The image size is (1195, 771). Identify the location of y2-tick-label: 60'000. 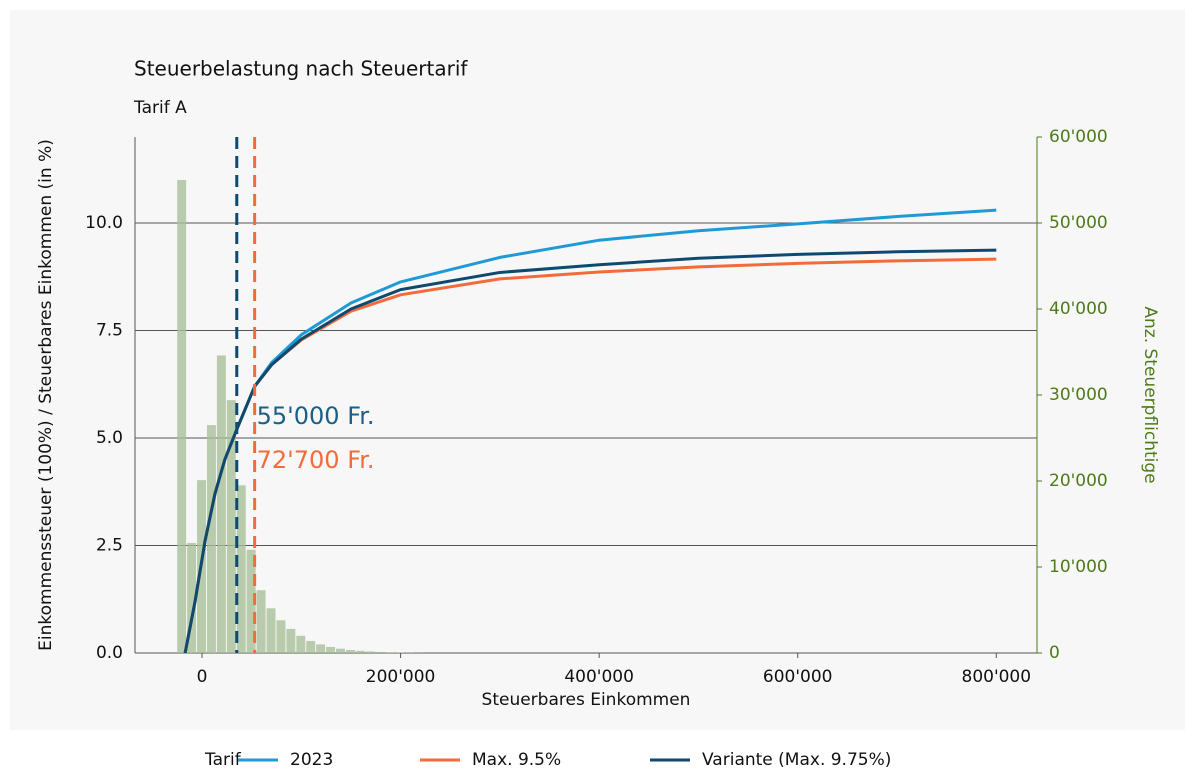
(1078, 137).